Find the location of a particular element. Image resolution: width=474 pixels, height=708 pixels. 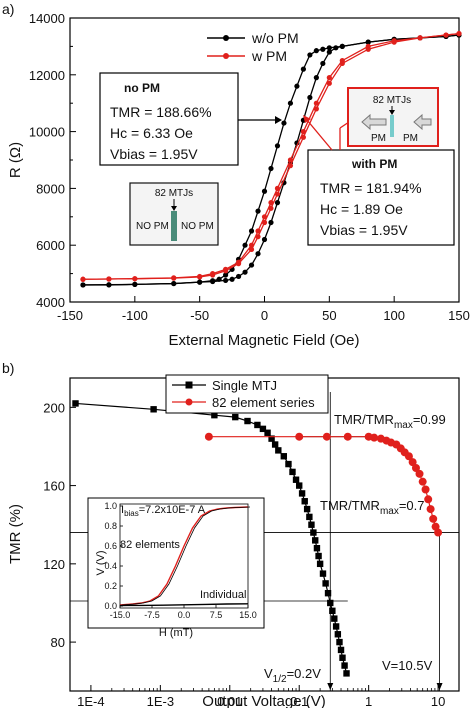

annotation-with-pm-hc: Hc = 1.89 Oe is located at coordinates (361, 209).